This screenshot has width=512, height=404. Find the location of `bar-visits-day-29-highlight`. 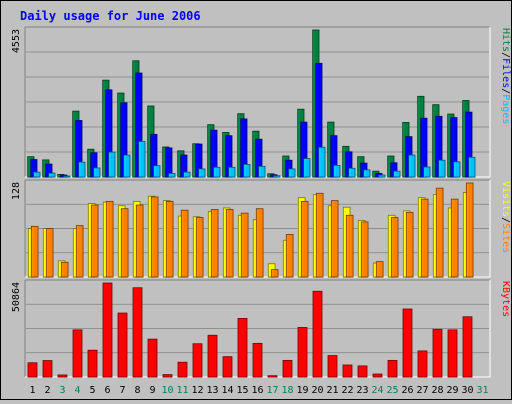

bar-visits-day-29-highlight is located at coordinates (449, 242).